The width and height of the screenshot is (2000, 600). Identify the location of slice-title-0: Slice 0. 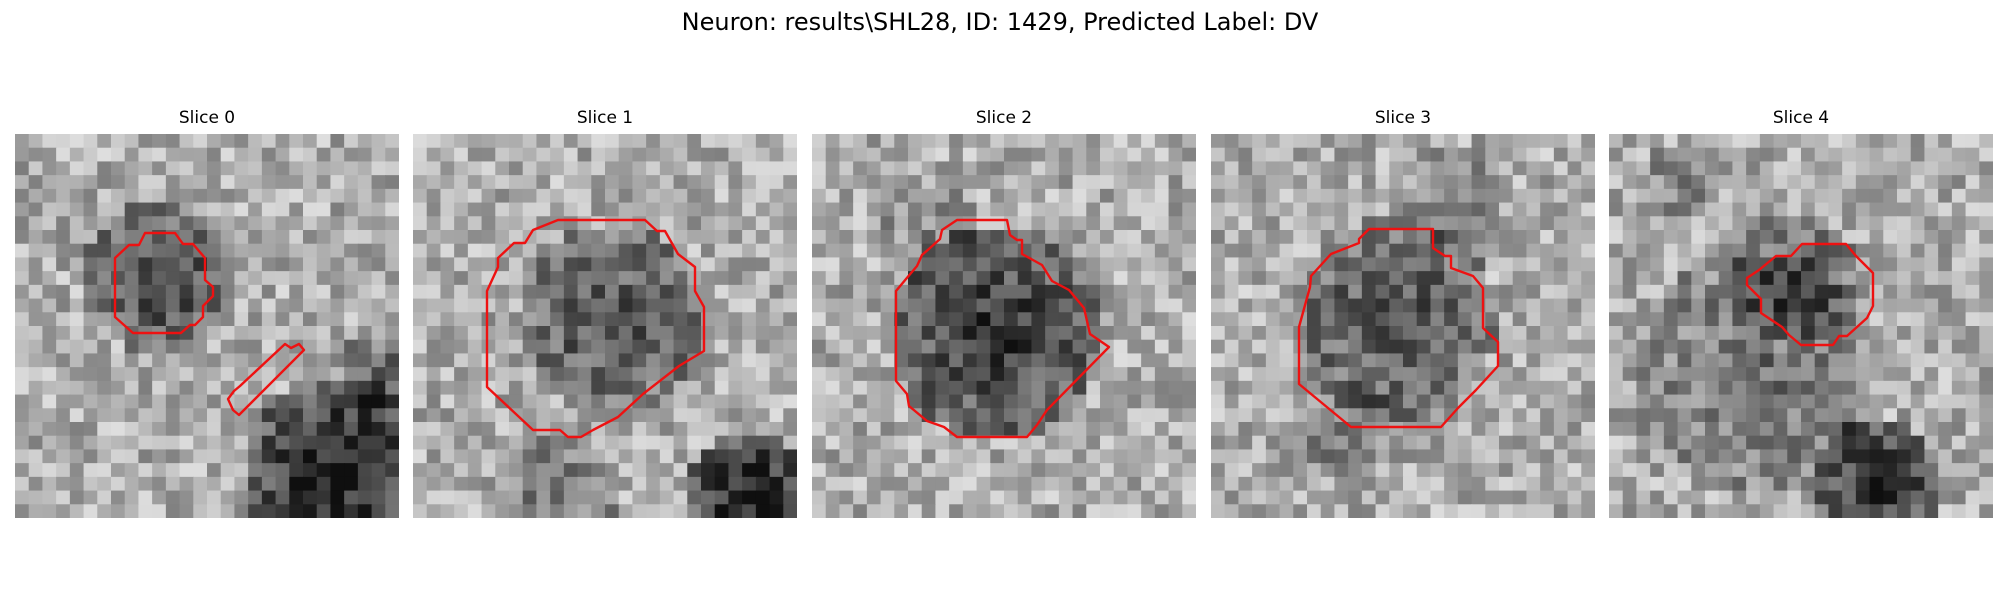
(207, 118).